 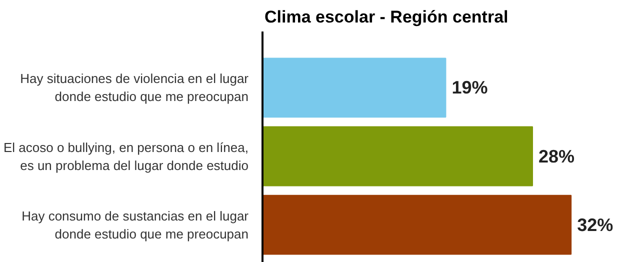 What do you see at coordinates (136, 225) in the screenshot?
I see `y-tick-label: Hay consumo de sustancias en el lugar donde estudio que me preocupan` at bounding box center [136, 225].